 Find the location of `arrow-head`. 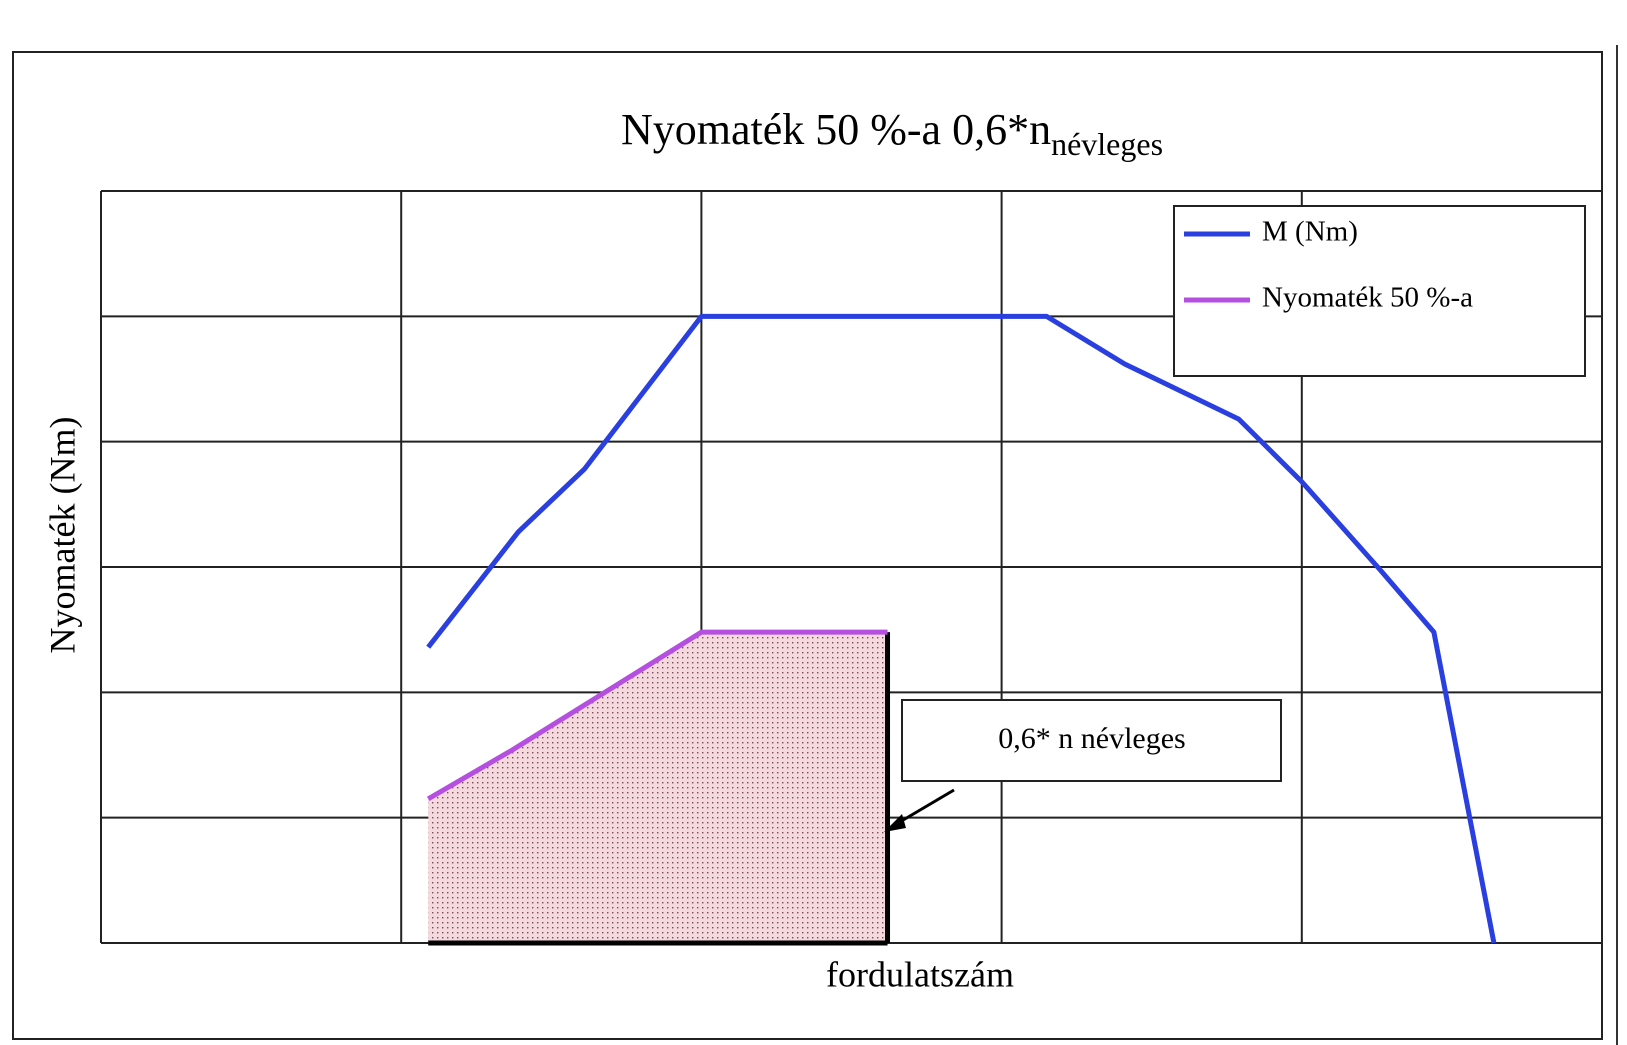

arrow-head is located at coordinates (895, 823).